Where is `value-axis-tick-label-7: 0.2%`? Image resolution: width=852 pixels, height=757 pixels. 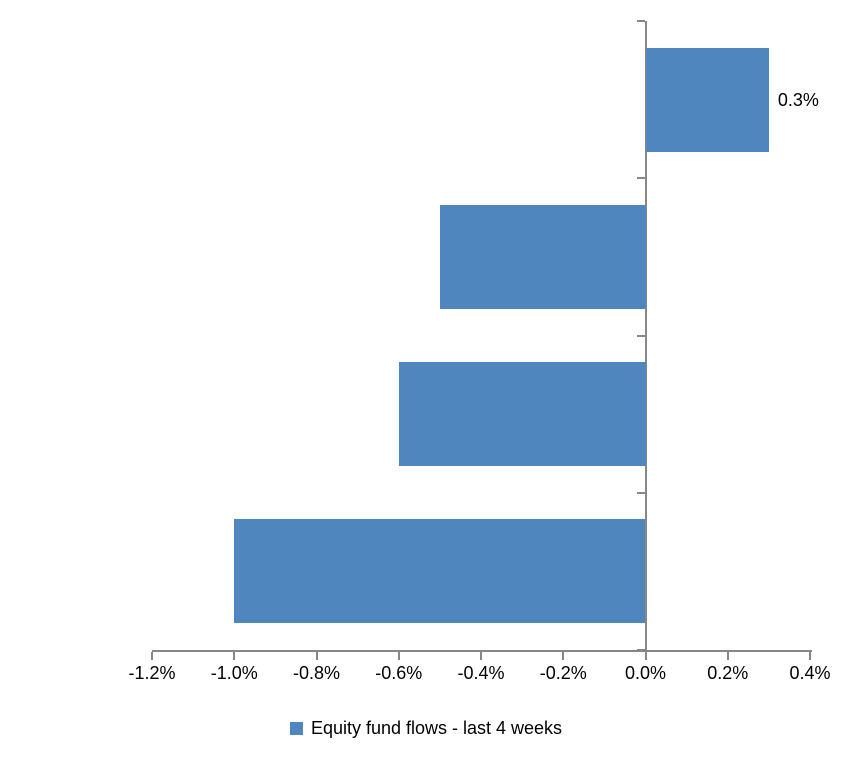
value-axis-tick-label-7: 0.2% is located at coordinates (728, 673).